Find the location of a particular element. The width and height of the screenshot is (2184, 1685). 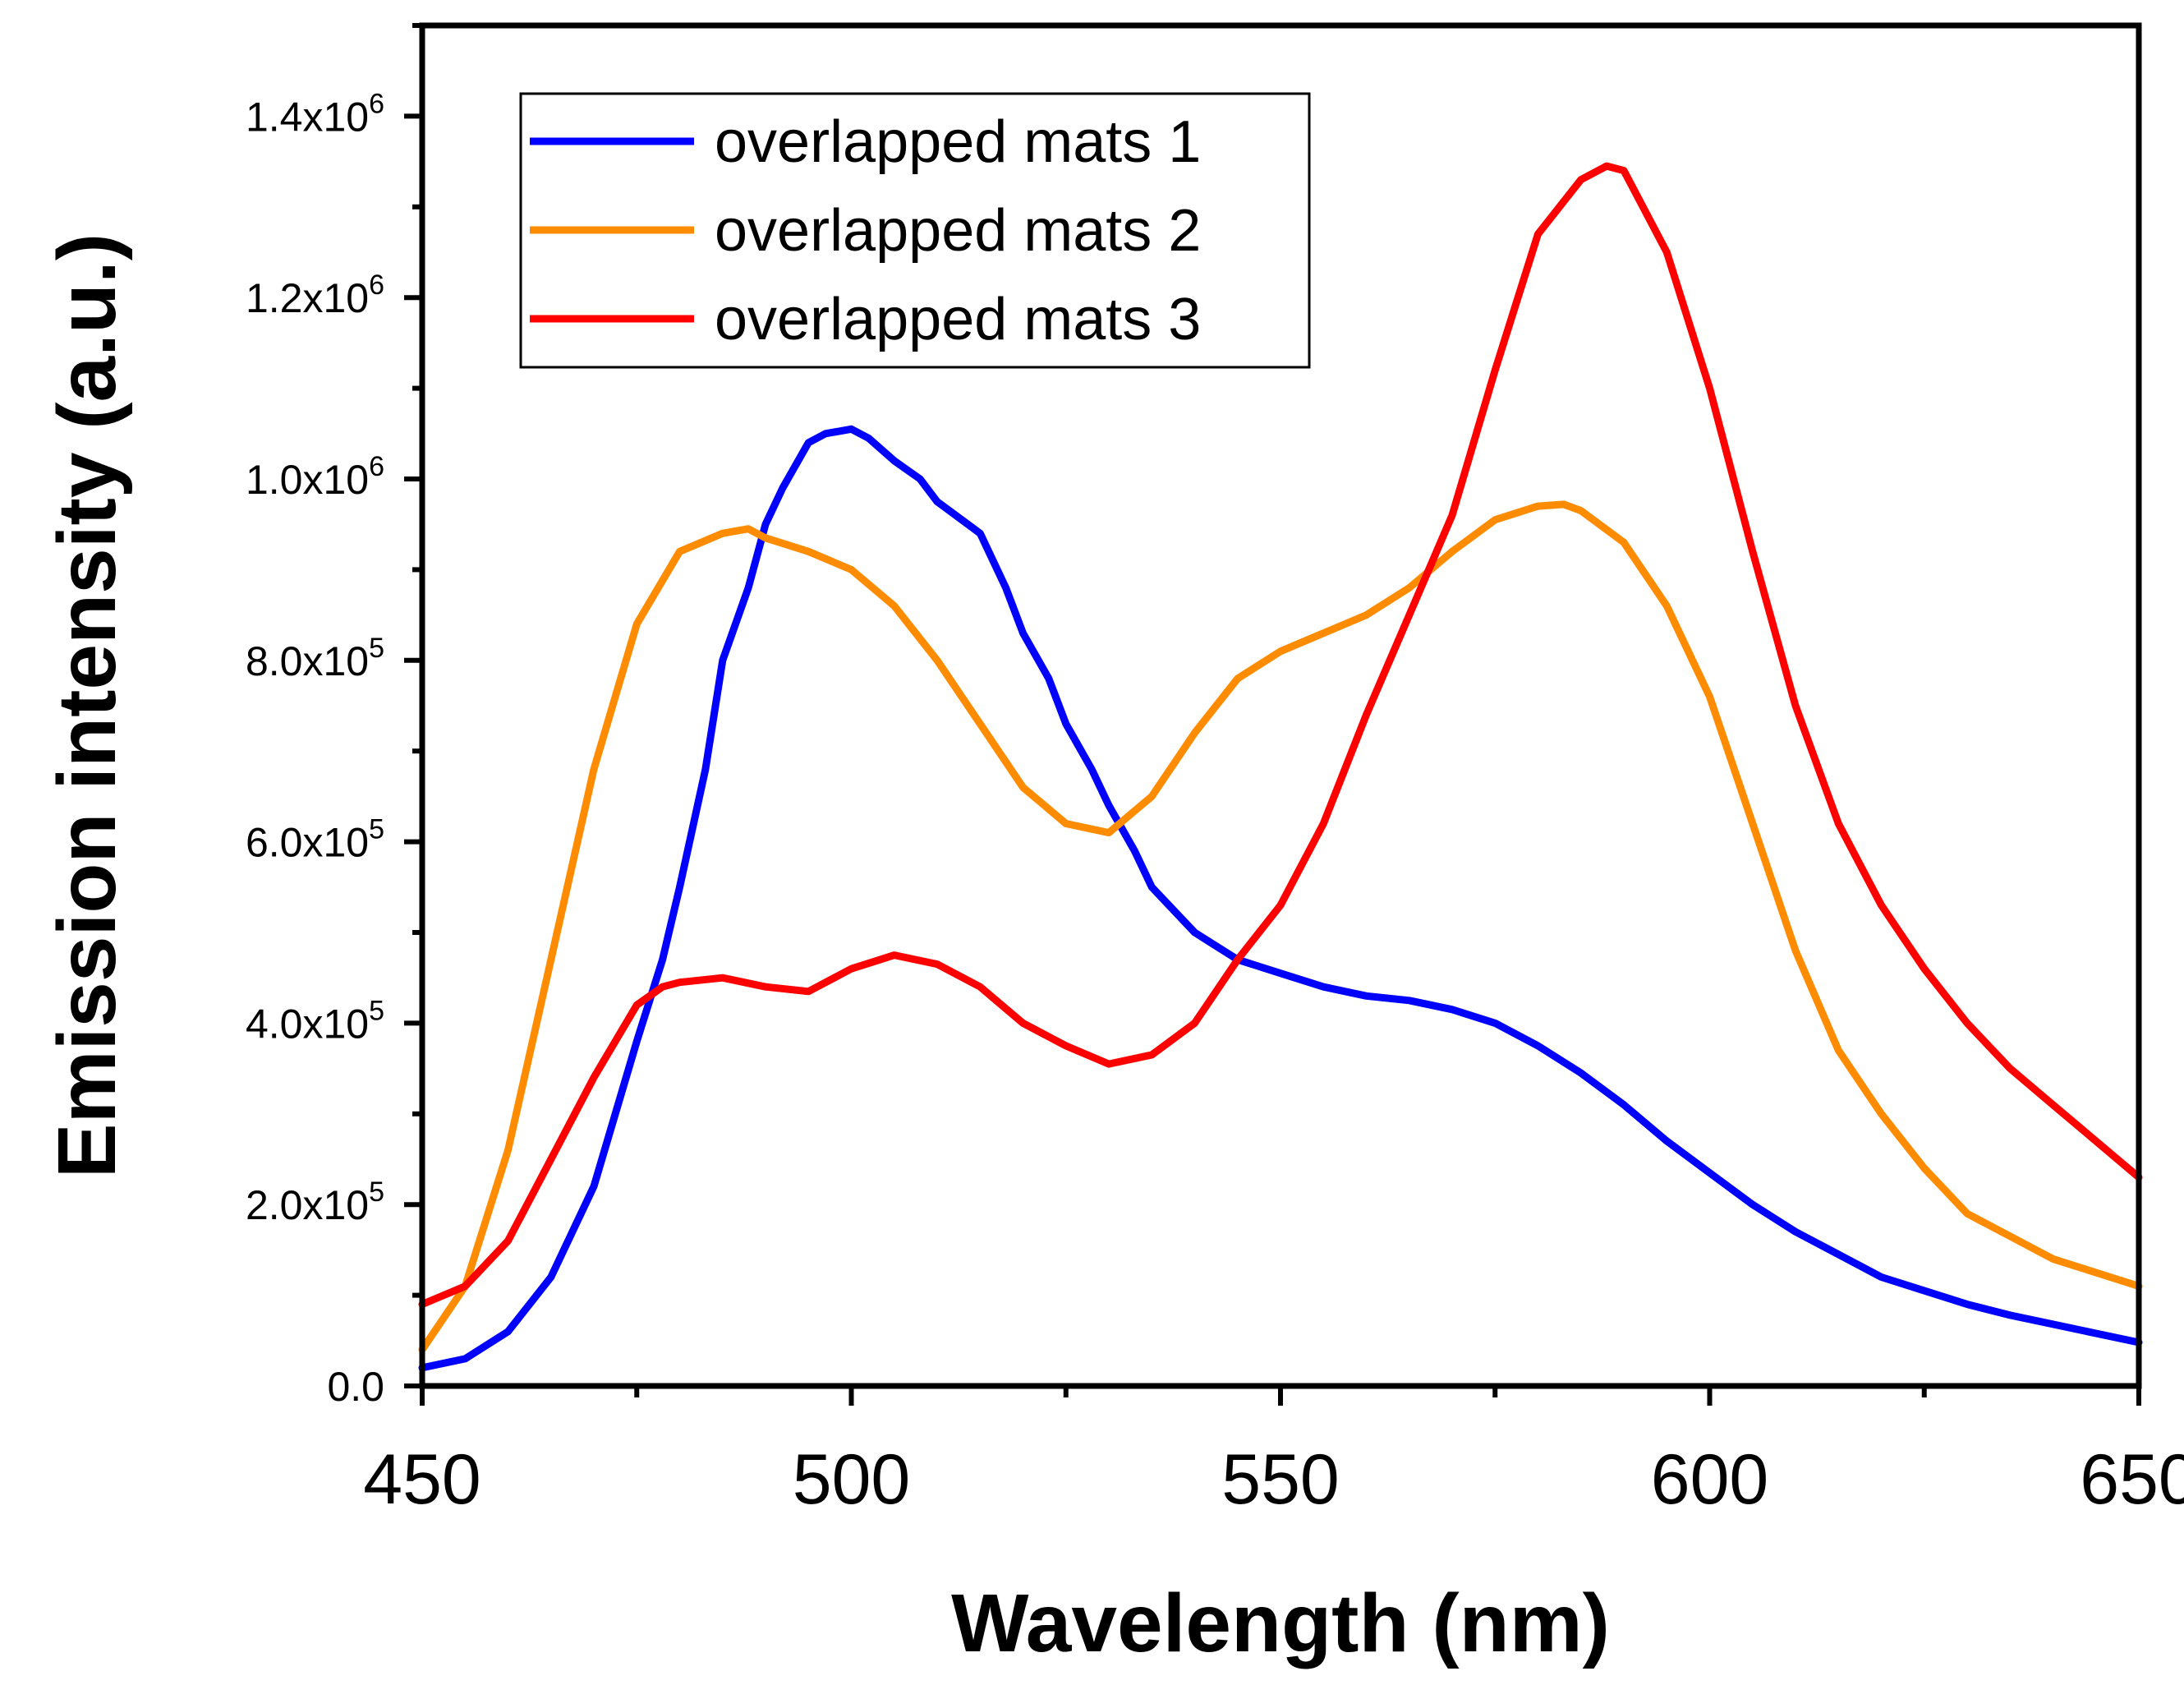

x-axis-label: Wavelength (nm) is located at coordinates (1280, 1623).